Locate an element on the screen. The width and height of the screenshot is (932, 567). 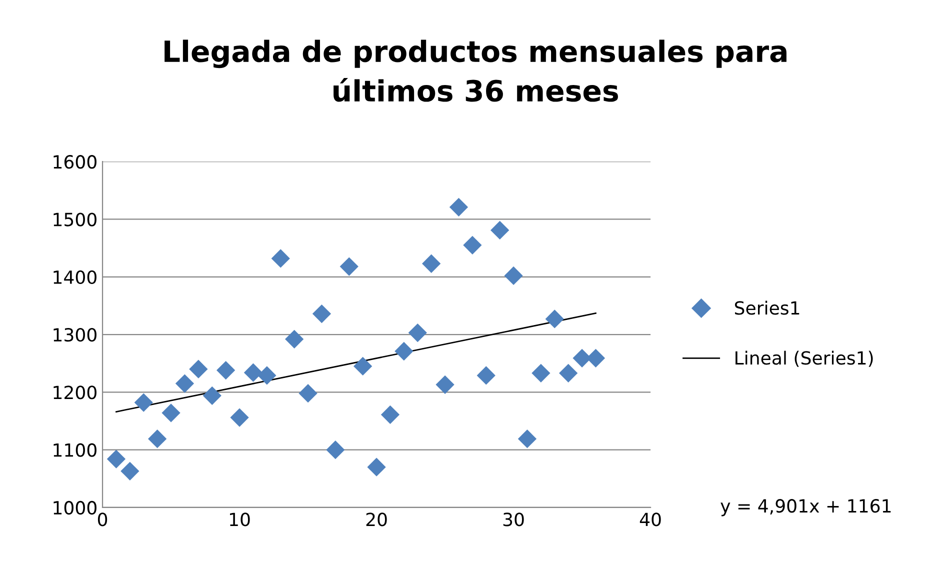
x-tick-label: 40 is located at coordinates (650, 519).